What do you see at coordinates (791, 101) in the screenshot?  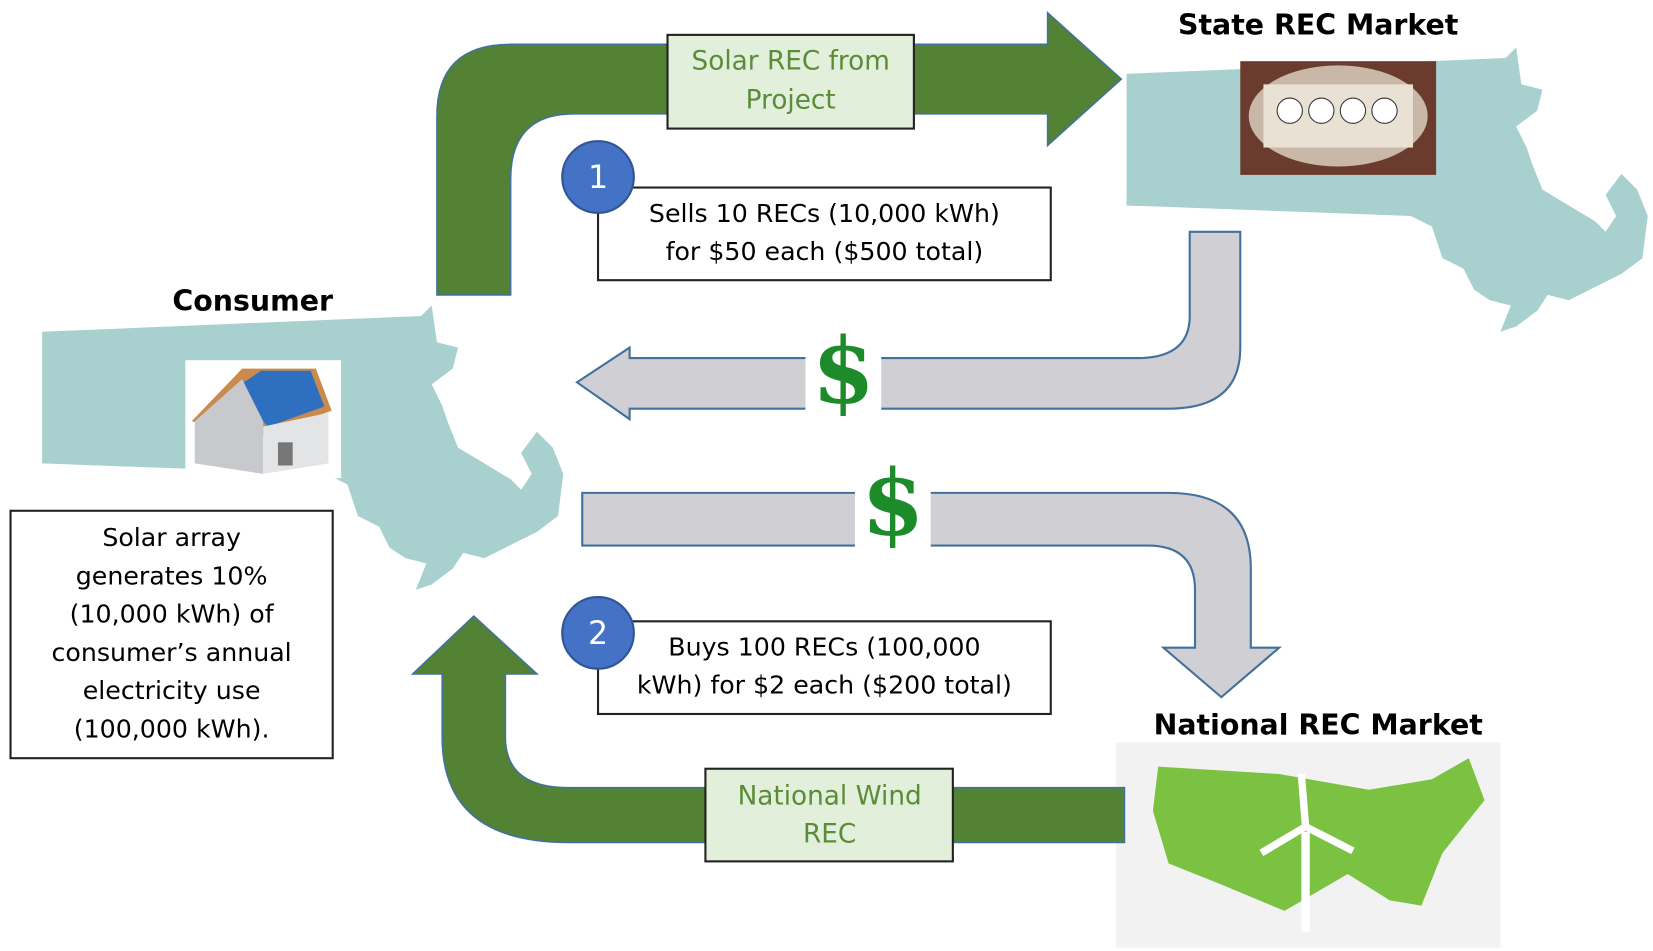 I see `flow-label: Project` at bounding box center [791, 101].